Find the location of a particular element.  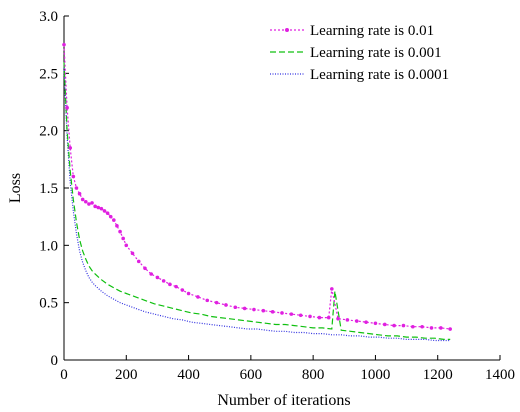

y-tick-label: 2.5 is located at coordinates (48, 74).